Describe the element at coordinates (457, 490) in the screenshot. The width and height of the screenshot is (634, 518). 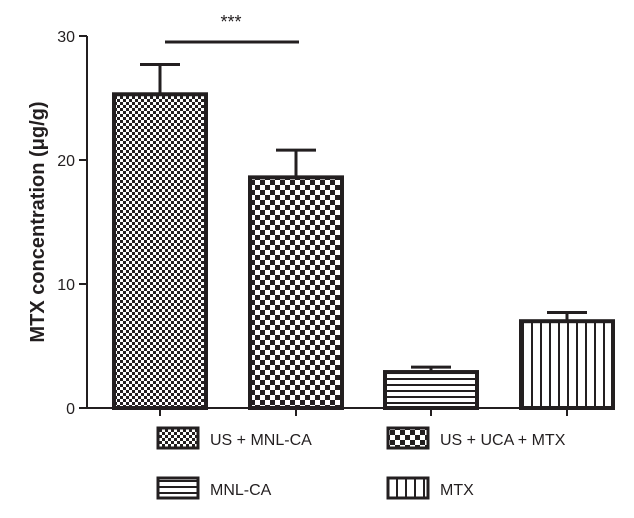
I see `legend-label-4: MTX` at that location.